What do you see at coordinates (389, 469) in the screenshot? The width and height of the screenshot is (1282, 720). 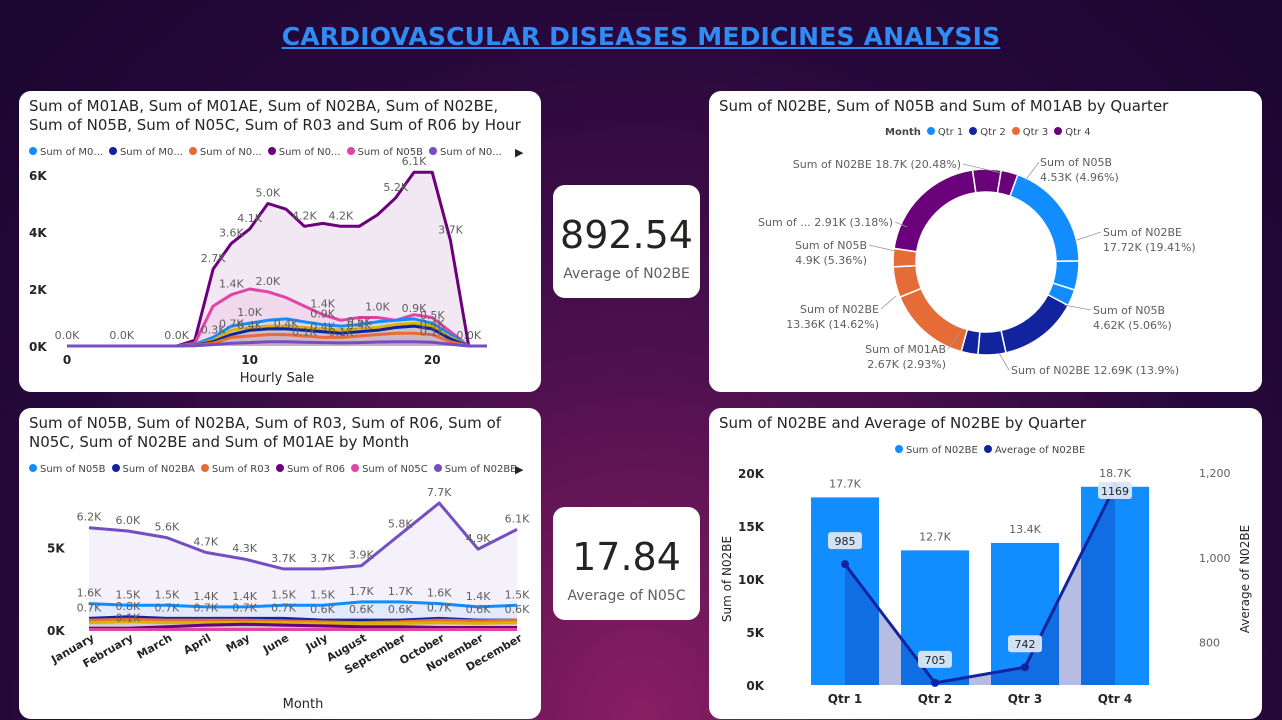 I see `legend-item: Sum of N05C` at bounding box center [389, 469].